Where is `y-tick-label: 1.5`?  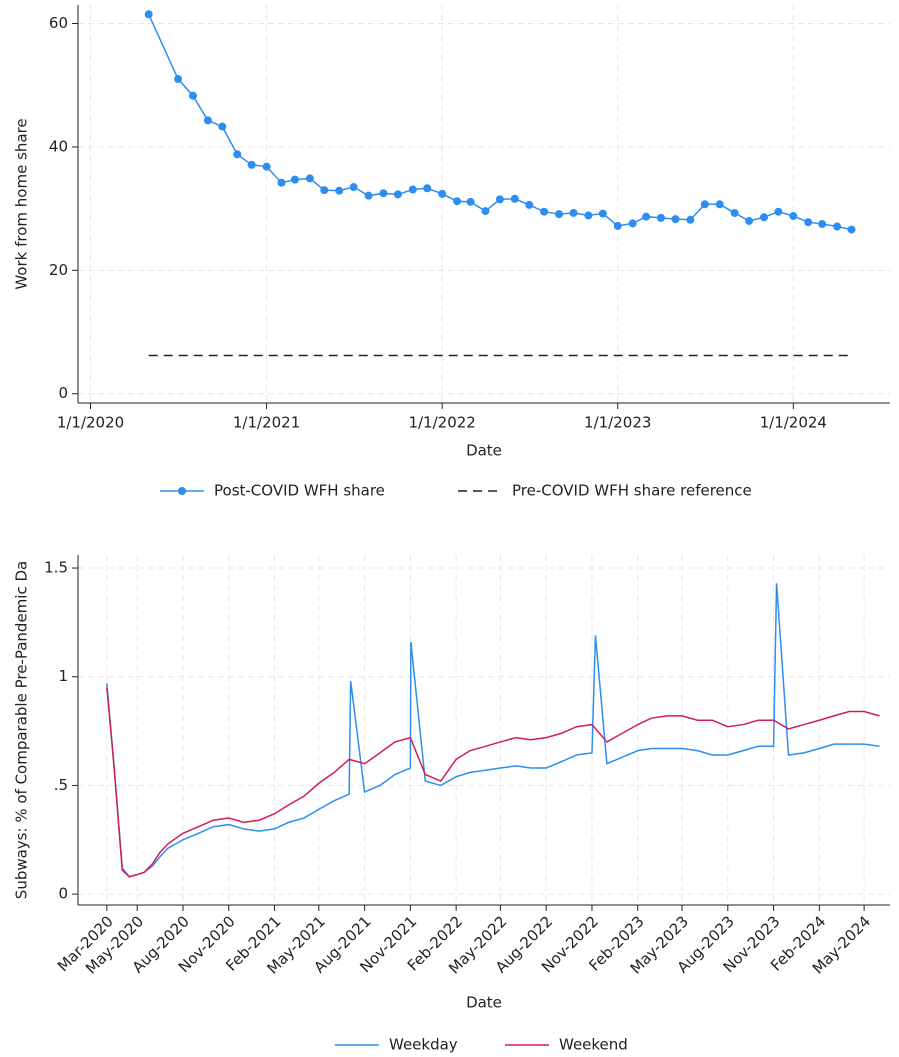
y-tick-label: 1.5 is located at coordinates (56, 568).